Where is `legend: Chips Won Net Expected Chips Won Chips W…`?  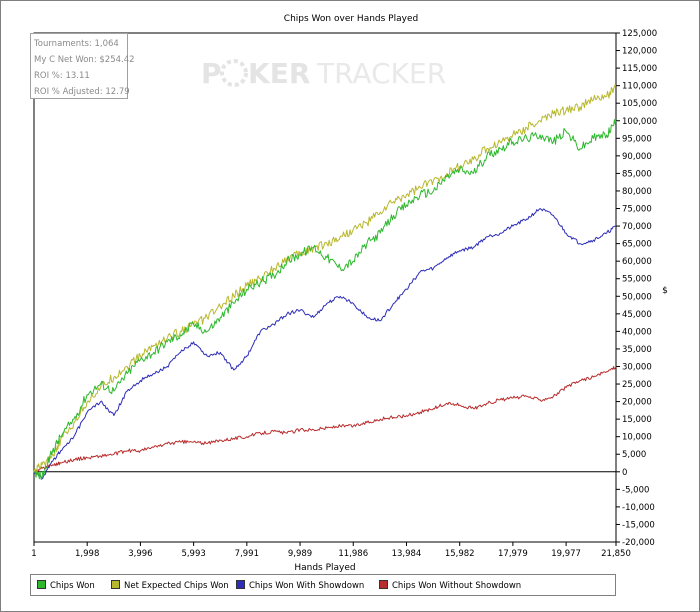 legend: Chips Won Net Expected Chips Won Chips W… is located at coordinates (323, 585).